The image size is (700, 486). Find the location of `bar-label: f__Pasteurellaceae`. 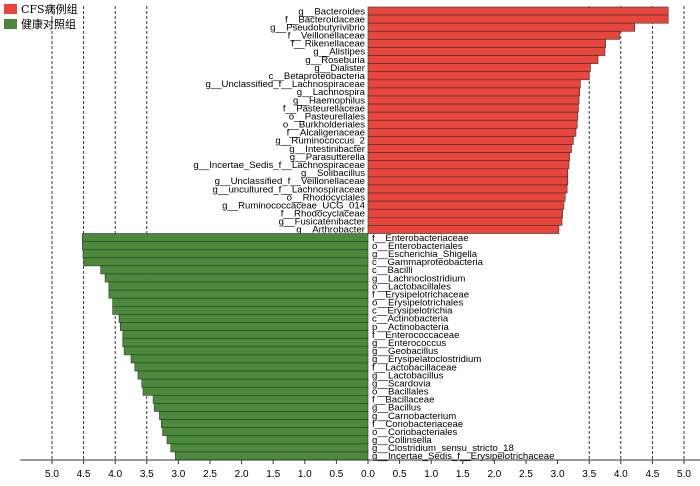

bar-label: f__Pasteurellaceae is located at coordinates (324, 108).